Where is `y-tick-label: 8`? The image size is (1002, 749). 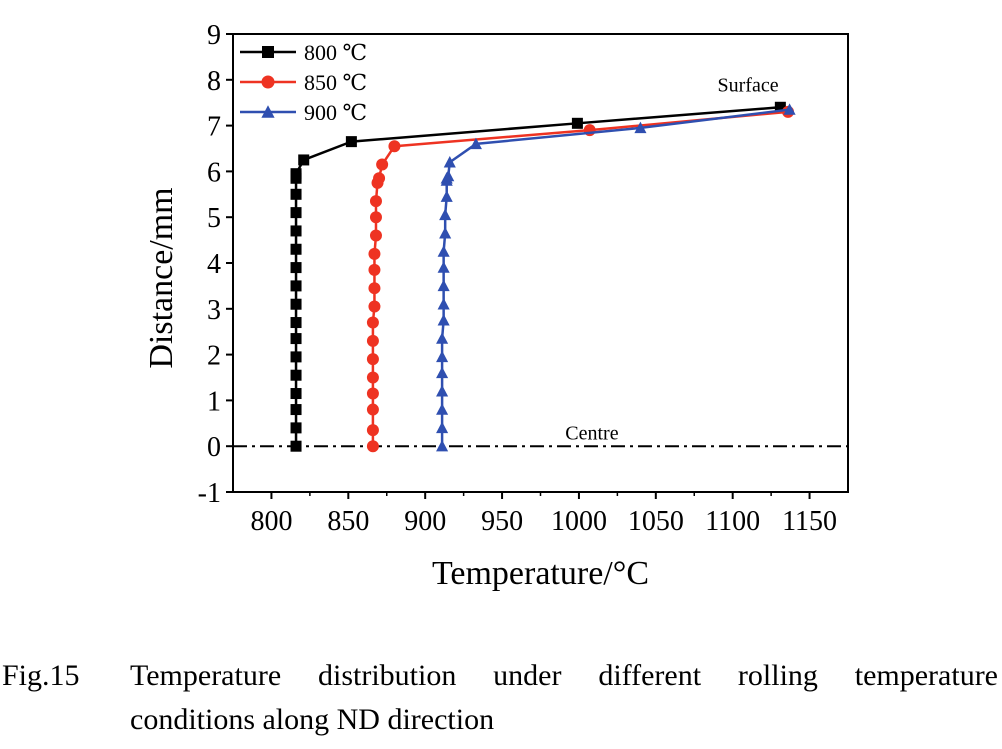 y-tick-label: 8 is located at coordinates (214, 81).